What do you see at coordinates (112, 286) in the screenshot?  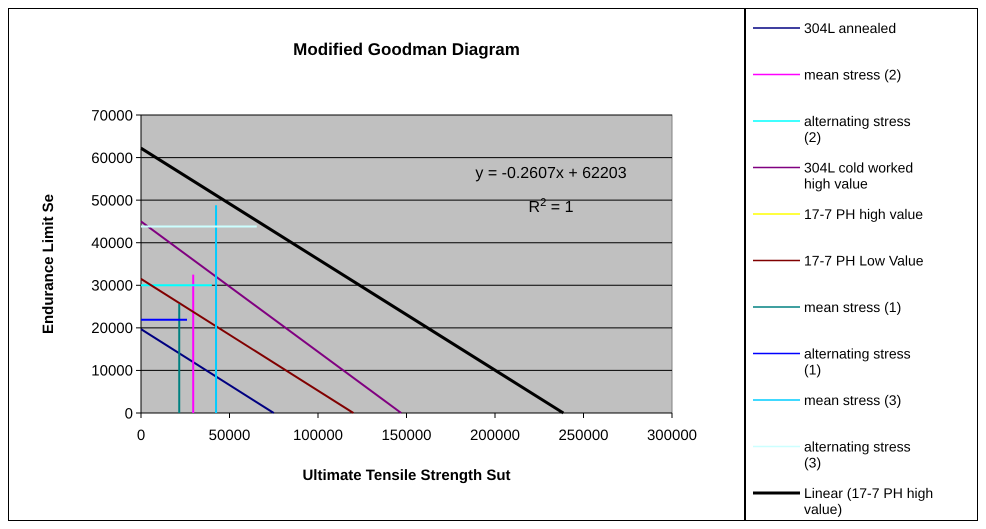 I see `y-tick-label: 30000` at bounding box center [112, 286].